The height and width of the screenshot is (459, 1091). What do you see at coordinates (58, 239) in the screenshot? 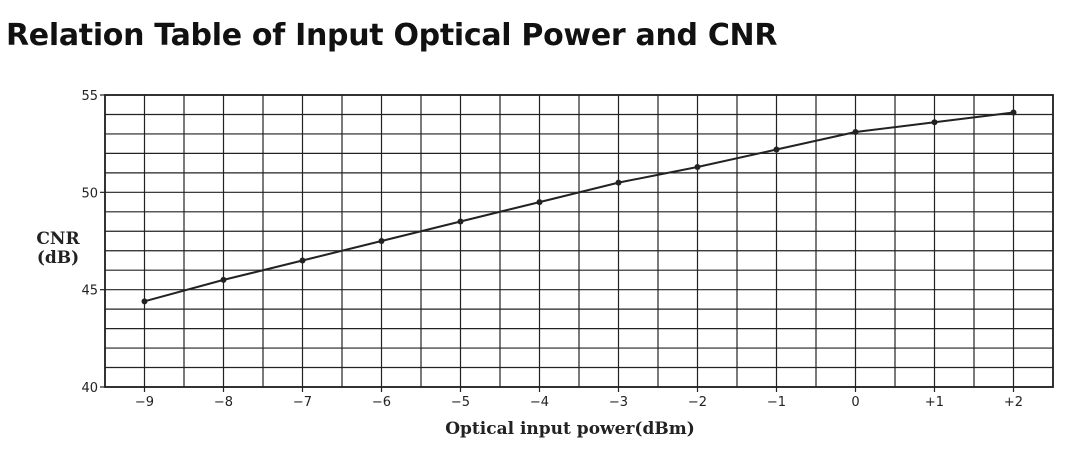
I see `y-axis-label-line-1: CNR` at bounding box center [58, 239].